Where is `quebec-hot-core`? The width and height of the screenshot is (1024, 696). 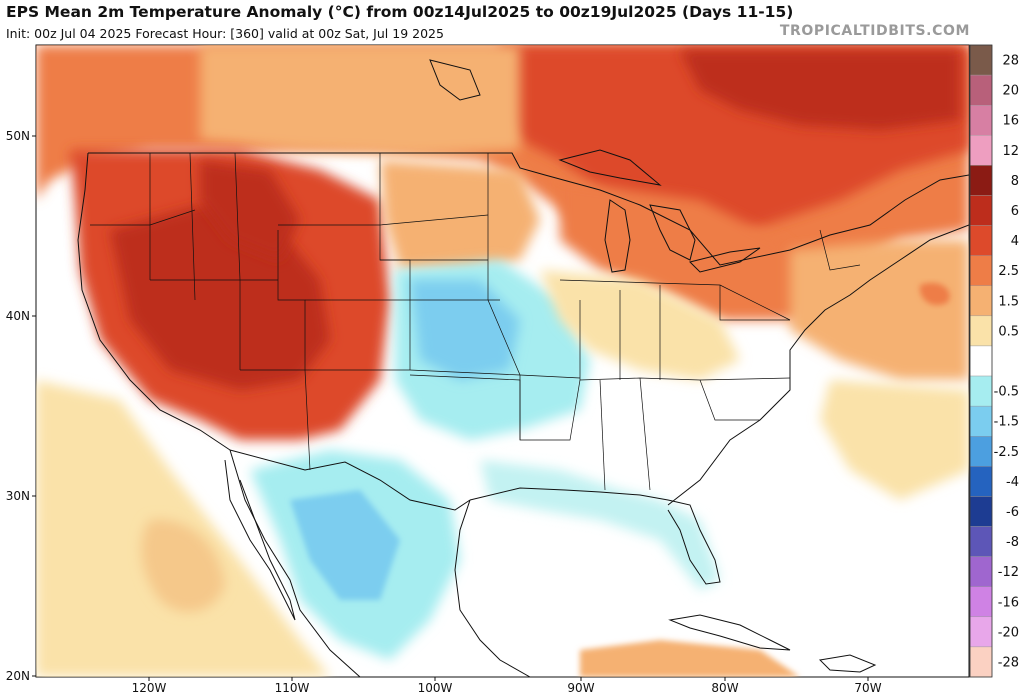
quebec-hot-core is located at coordinates (820, 90).